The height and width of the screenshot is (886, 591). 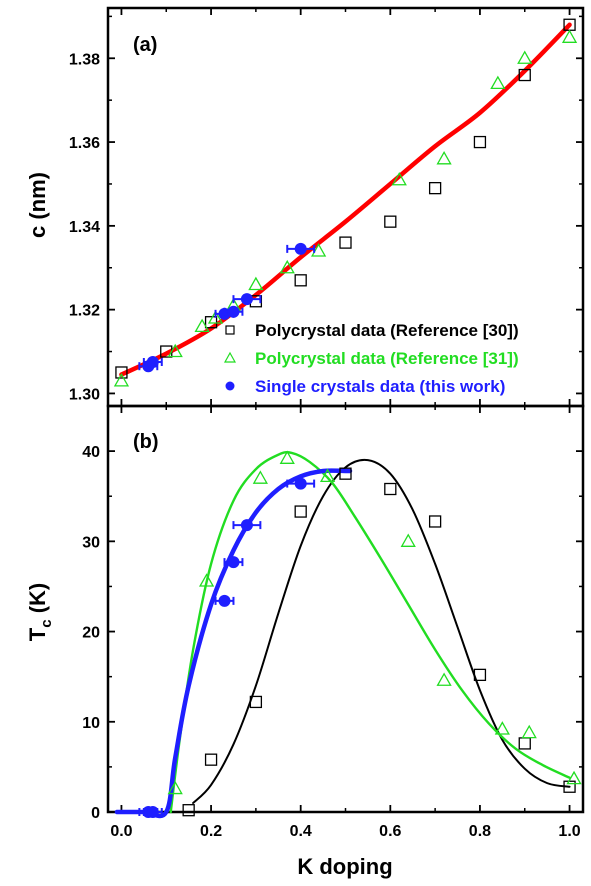 I want to click on x-tick-label-b-5: 1.0, so click(x=569, y=831).